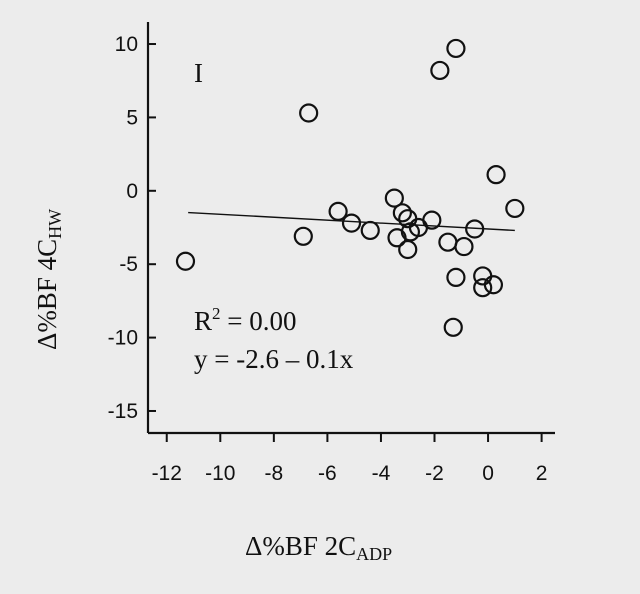  I want to click on y-ticks: -15 -10 -5 0 5 10, so click(132, 228).